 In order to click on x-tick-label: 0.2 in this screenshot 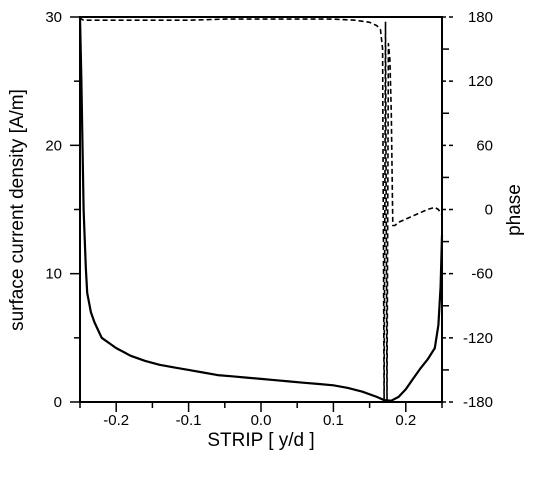, I will do `click(405, 420)`.